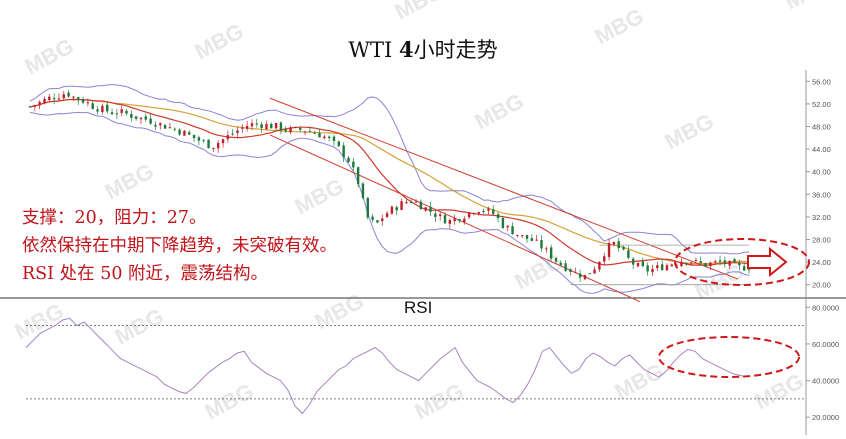  I want to click on rsi-tick-label: 80.0000, so click(825, 307).